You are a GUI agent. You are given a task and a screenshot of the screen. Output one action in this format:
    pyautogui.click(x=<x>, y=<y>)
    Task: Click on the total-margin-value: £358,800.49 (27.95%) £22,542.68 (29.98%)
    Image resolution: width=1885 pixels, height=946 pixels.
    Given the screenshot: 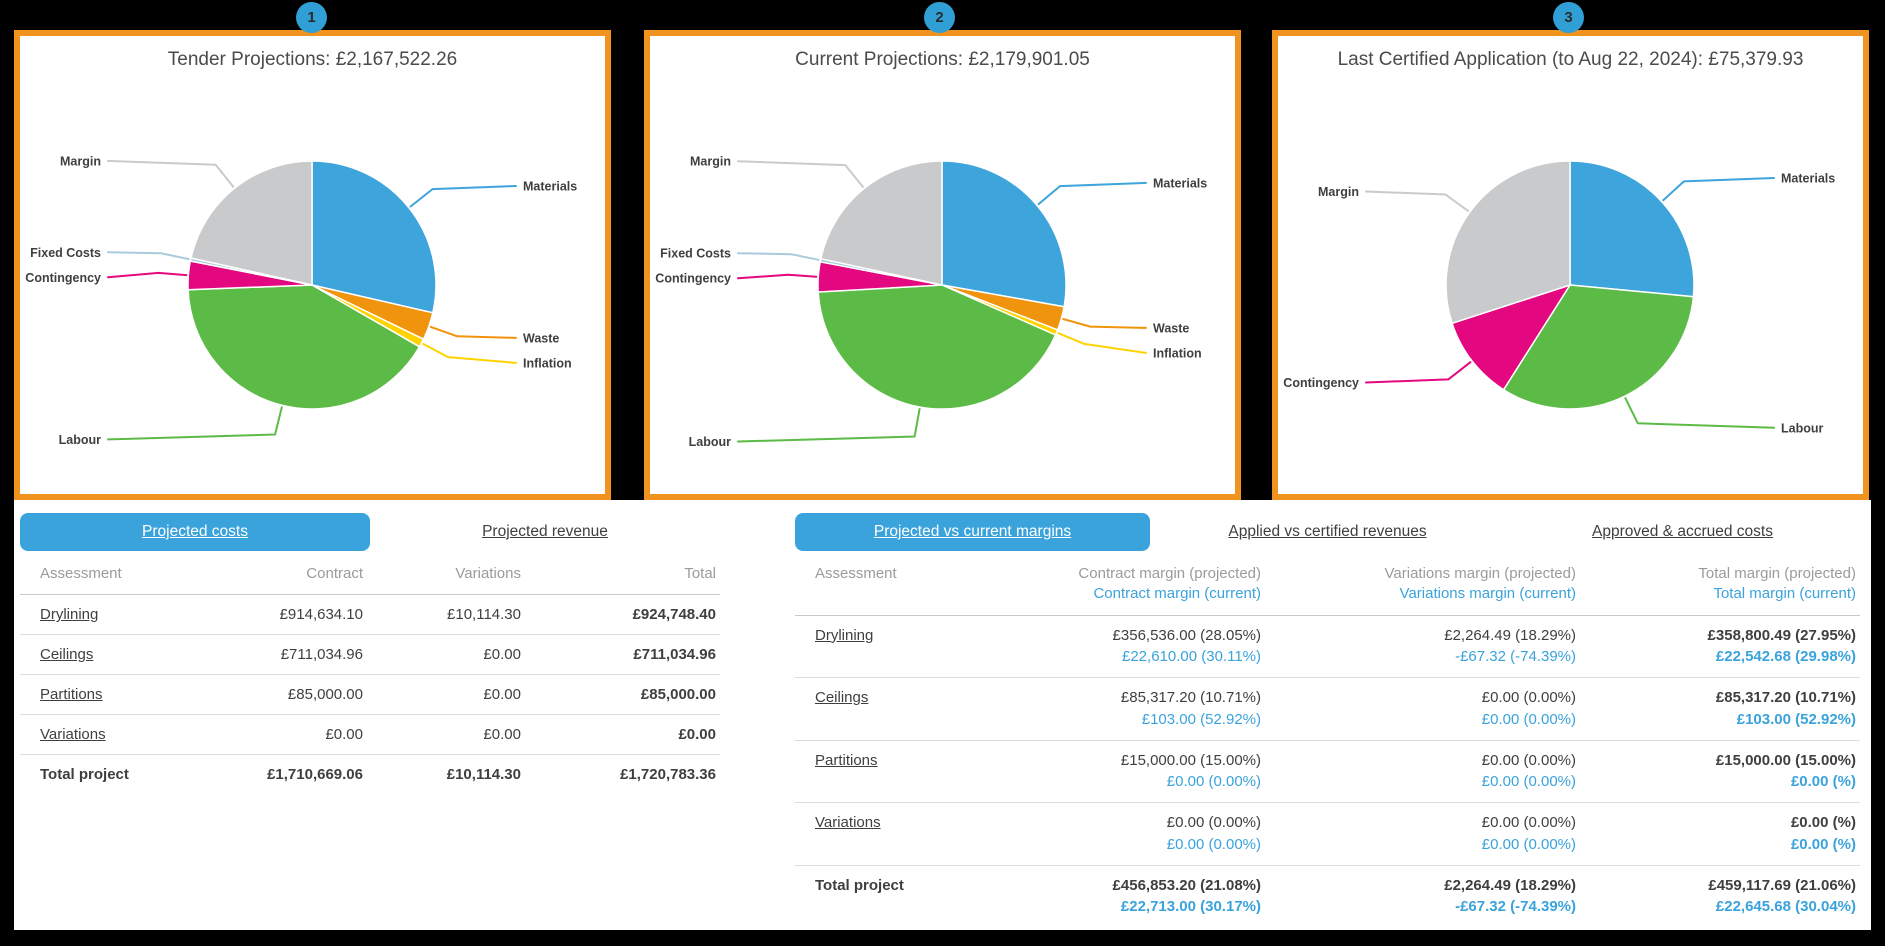 What is the action you would take?
    pyautogui.click(x=1720, y=647)
    